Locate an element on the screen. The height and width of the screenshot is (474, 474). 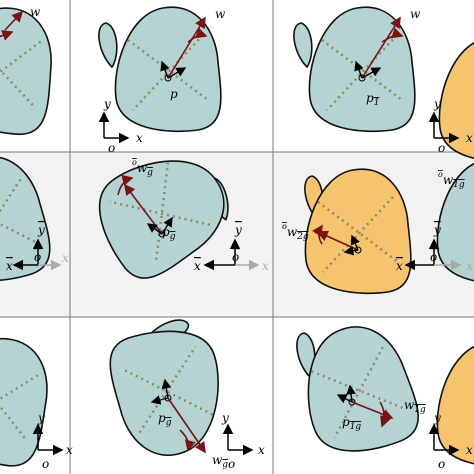
label: w1g is located at coordinates (415, 406).